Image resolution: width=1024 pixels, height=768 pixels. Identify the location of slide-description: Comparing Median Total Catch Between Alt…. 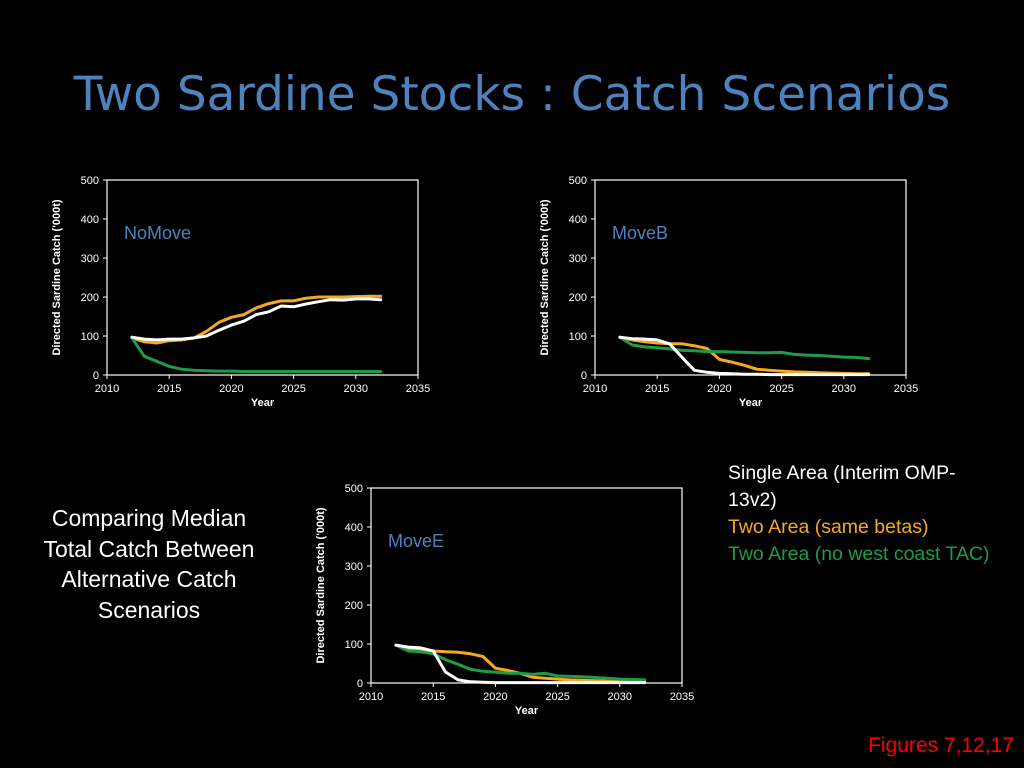
(149, 564).